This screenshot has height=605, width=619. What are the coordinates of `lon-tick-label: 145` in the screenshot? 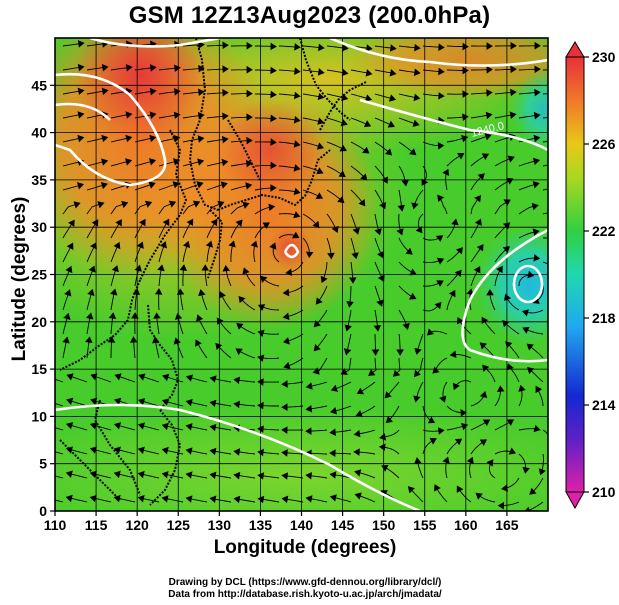 It's located at (343, 525).